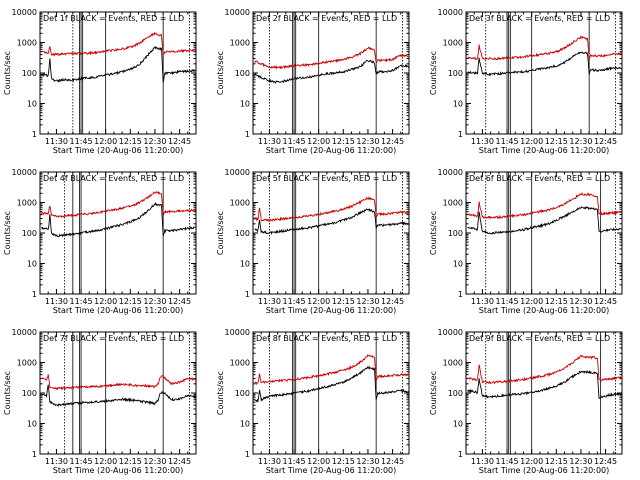  Describe the element at coordinates (113, 18) in the screenshot. I see `panel-title: Det 1f BLACK = Events, RED = LLD` at that location.